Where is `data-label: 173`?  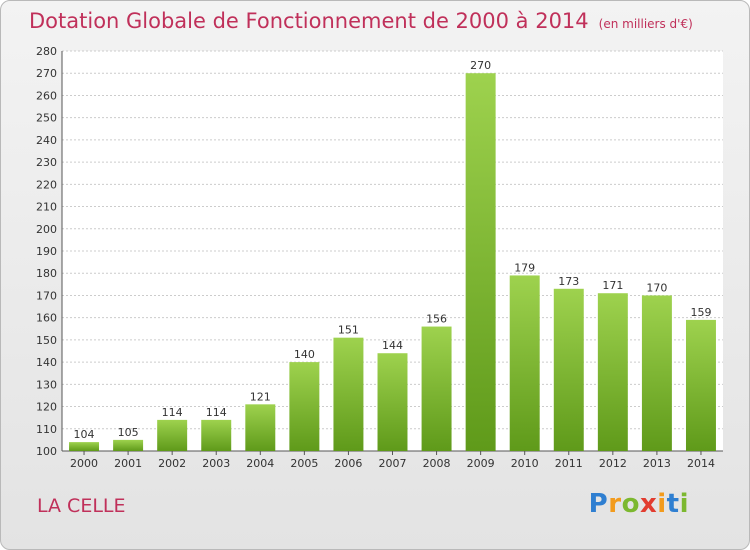 data-label: 173 is located at coordinates (568, 281).